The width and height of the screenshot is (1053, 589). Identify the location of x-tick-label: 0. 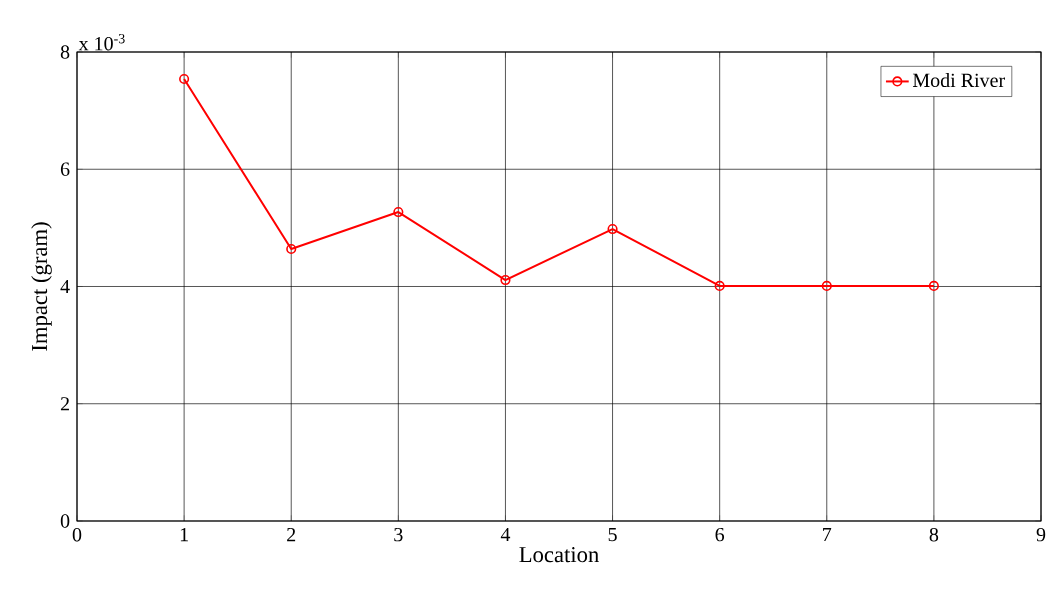
(77, 534).